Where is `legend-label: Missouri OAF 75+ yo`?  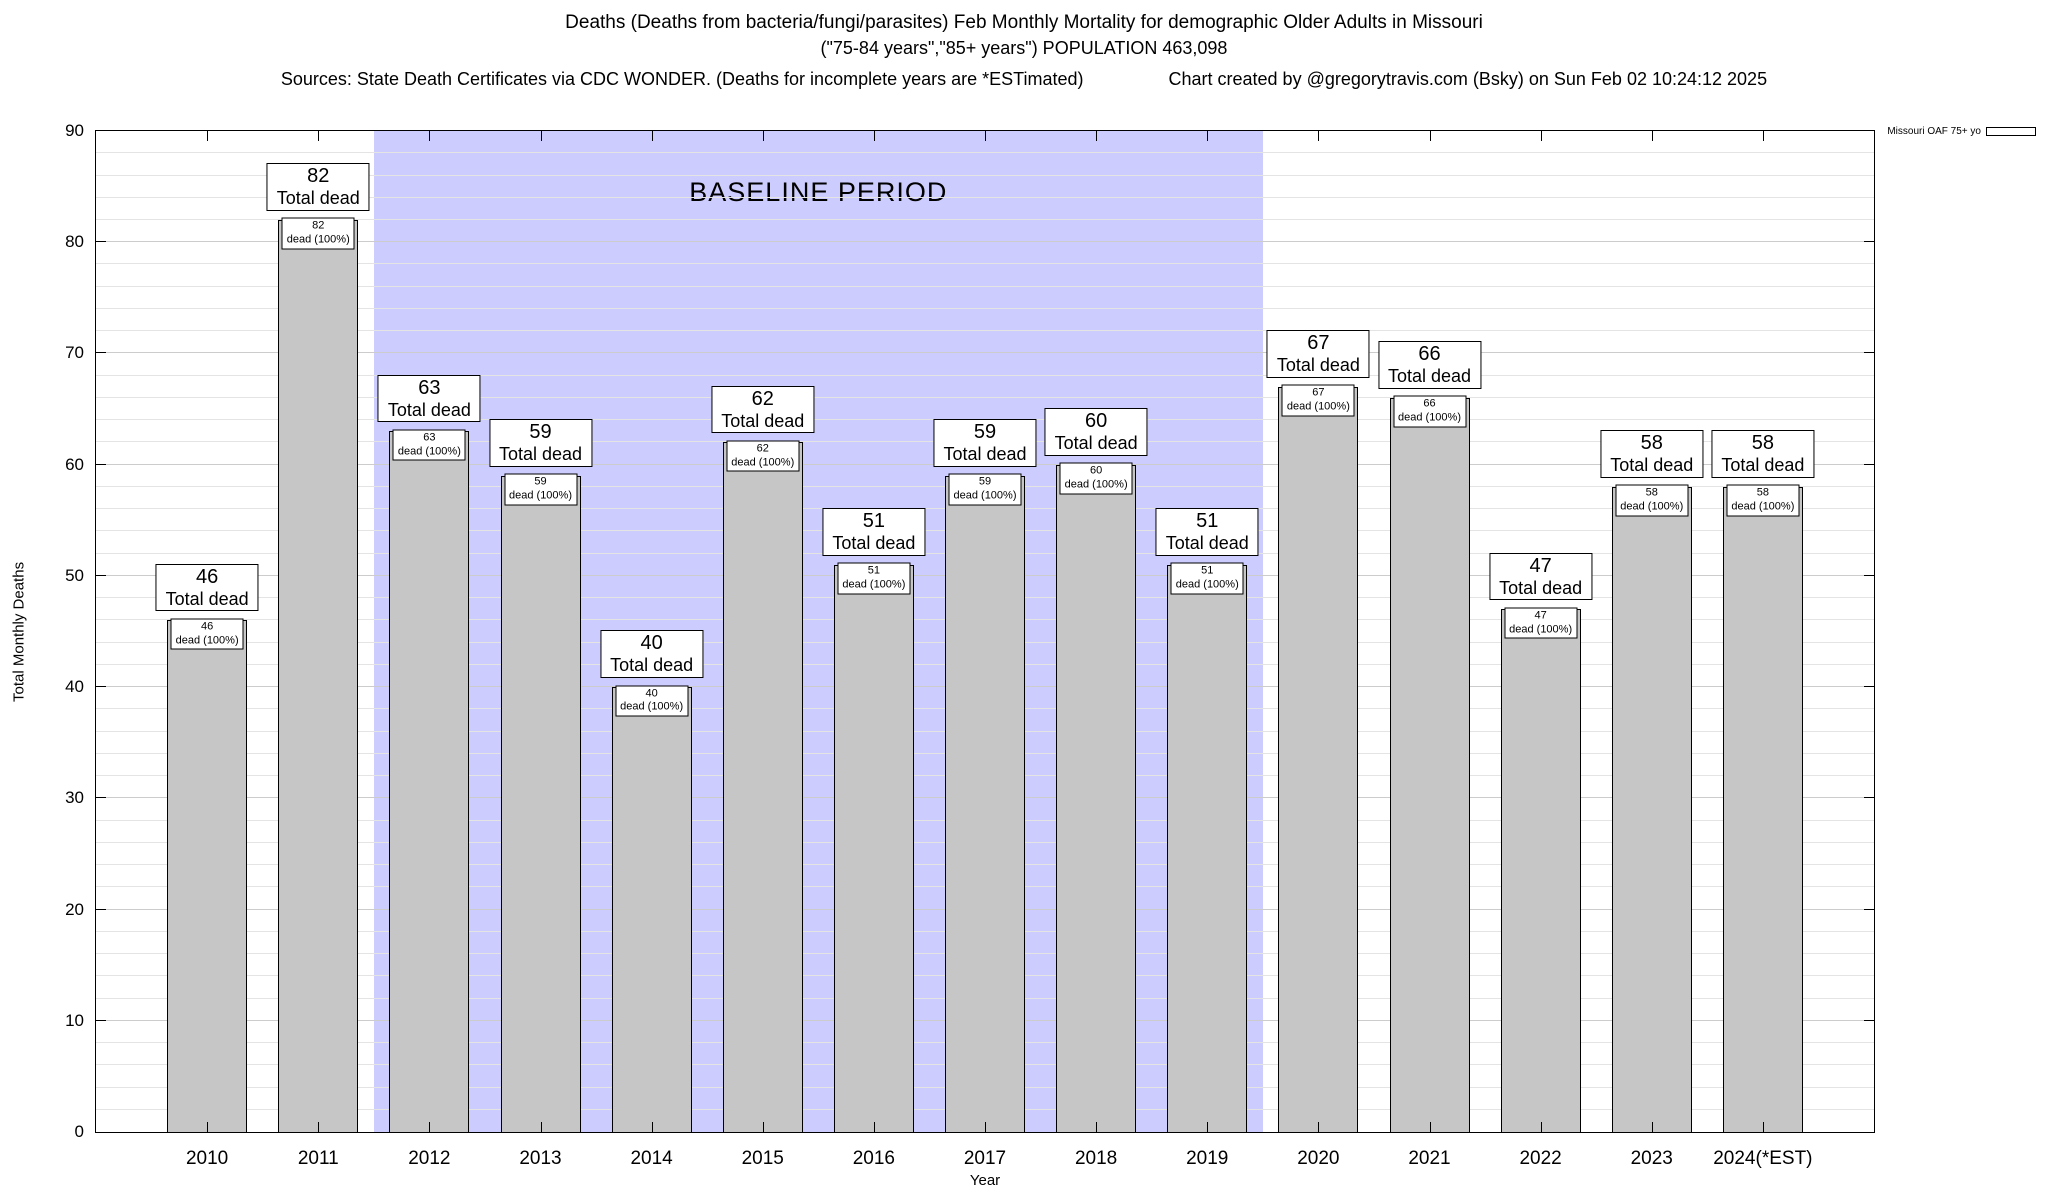 legend-label: Missouri OAF 75+ yo is located at coordinates (1934, 131).